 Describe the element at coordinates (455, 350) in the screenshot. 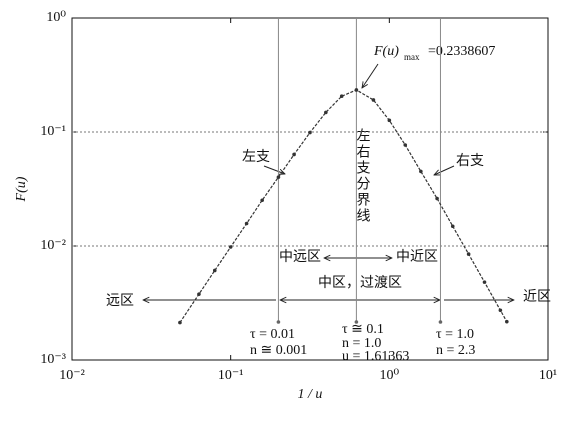

I see `n-label: n = 2.3` at that location.